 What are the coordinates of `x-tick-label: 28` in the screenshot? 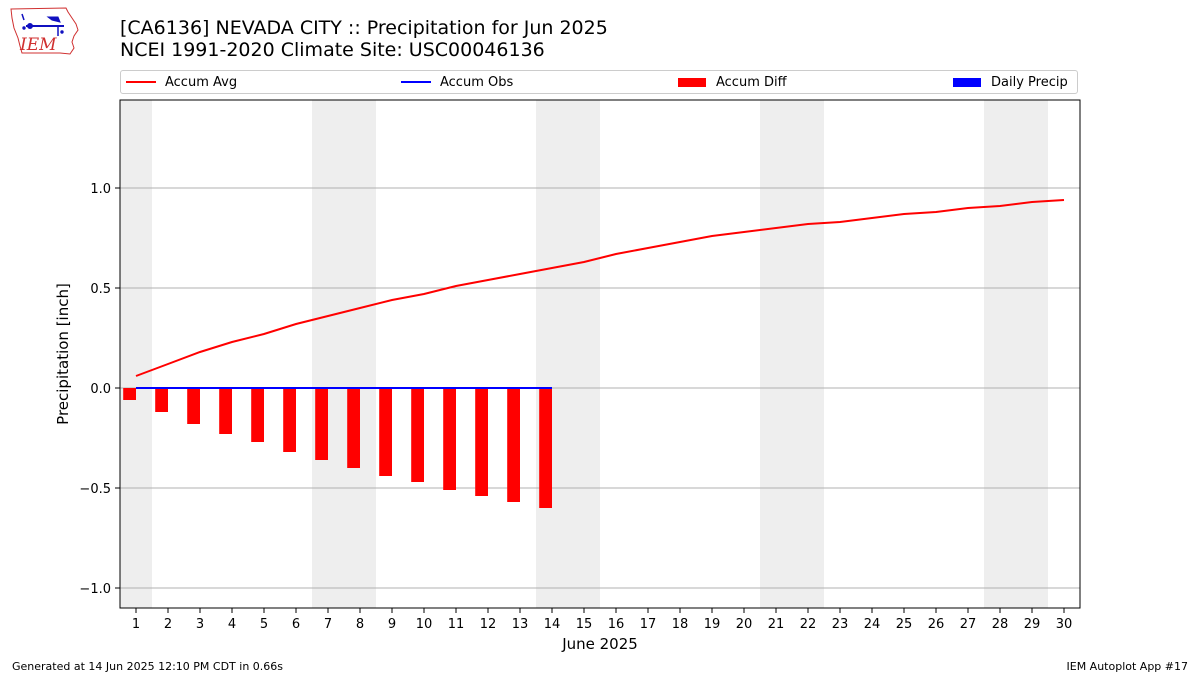 It's located at (1000, 624).